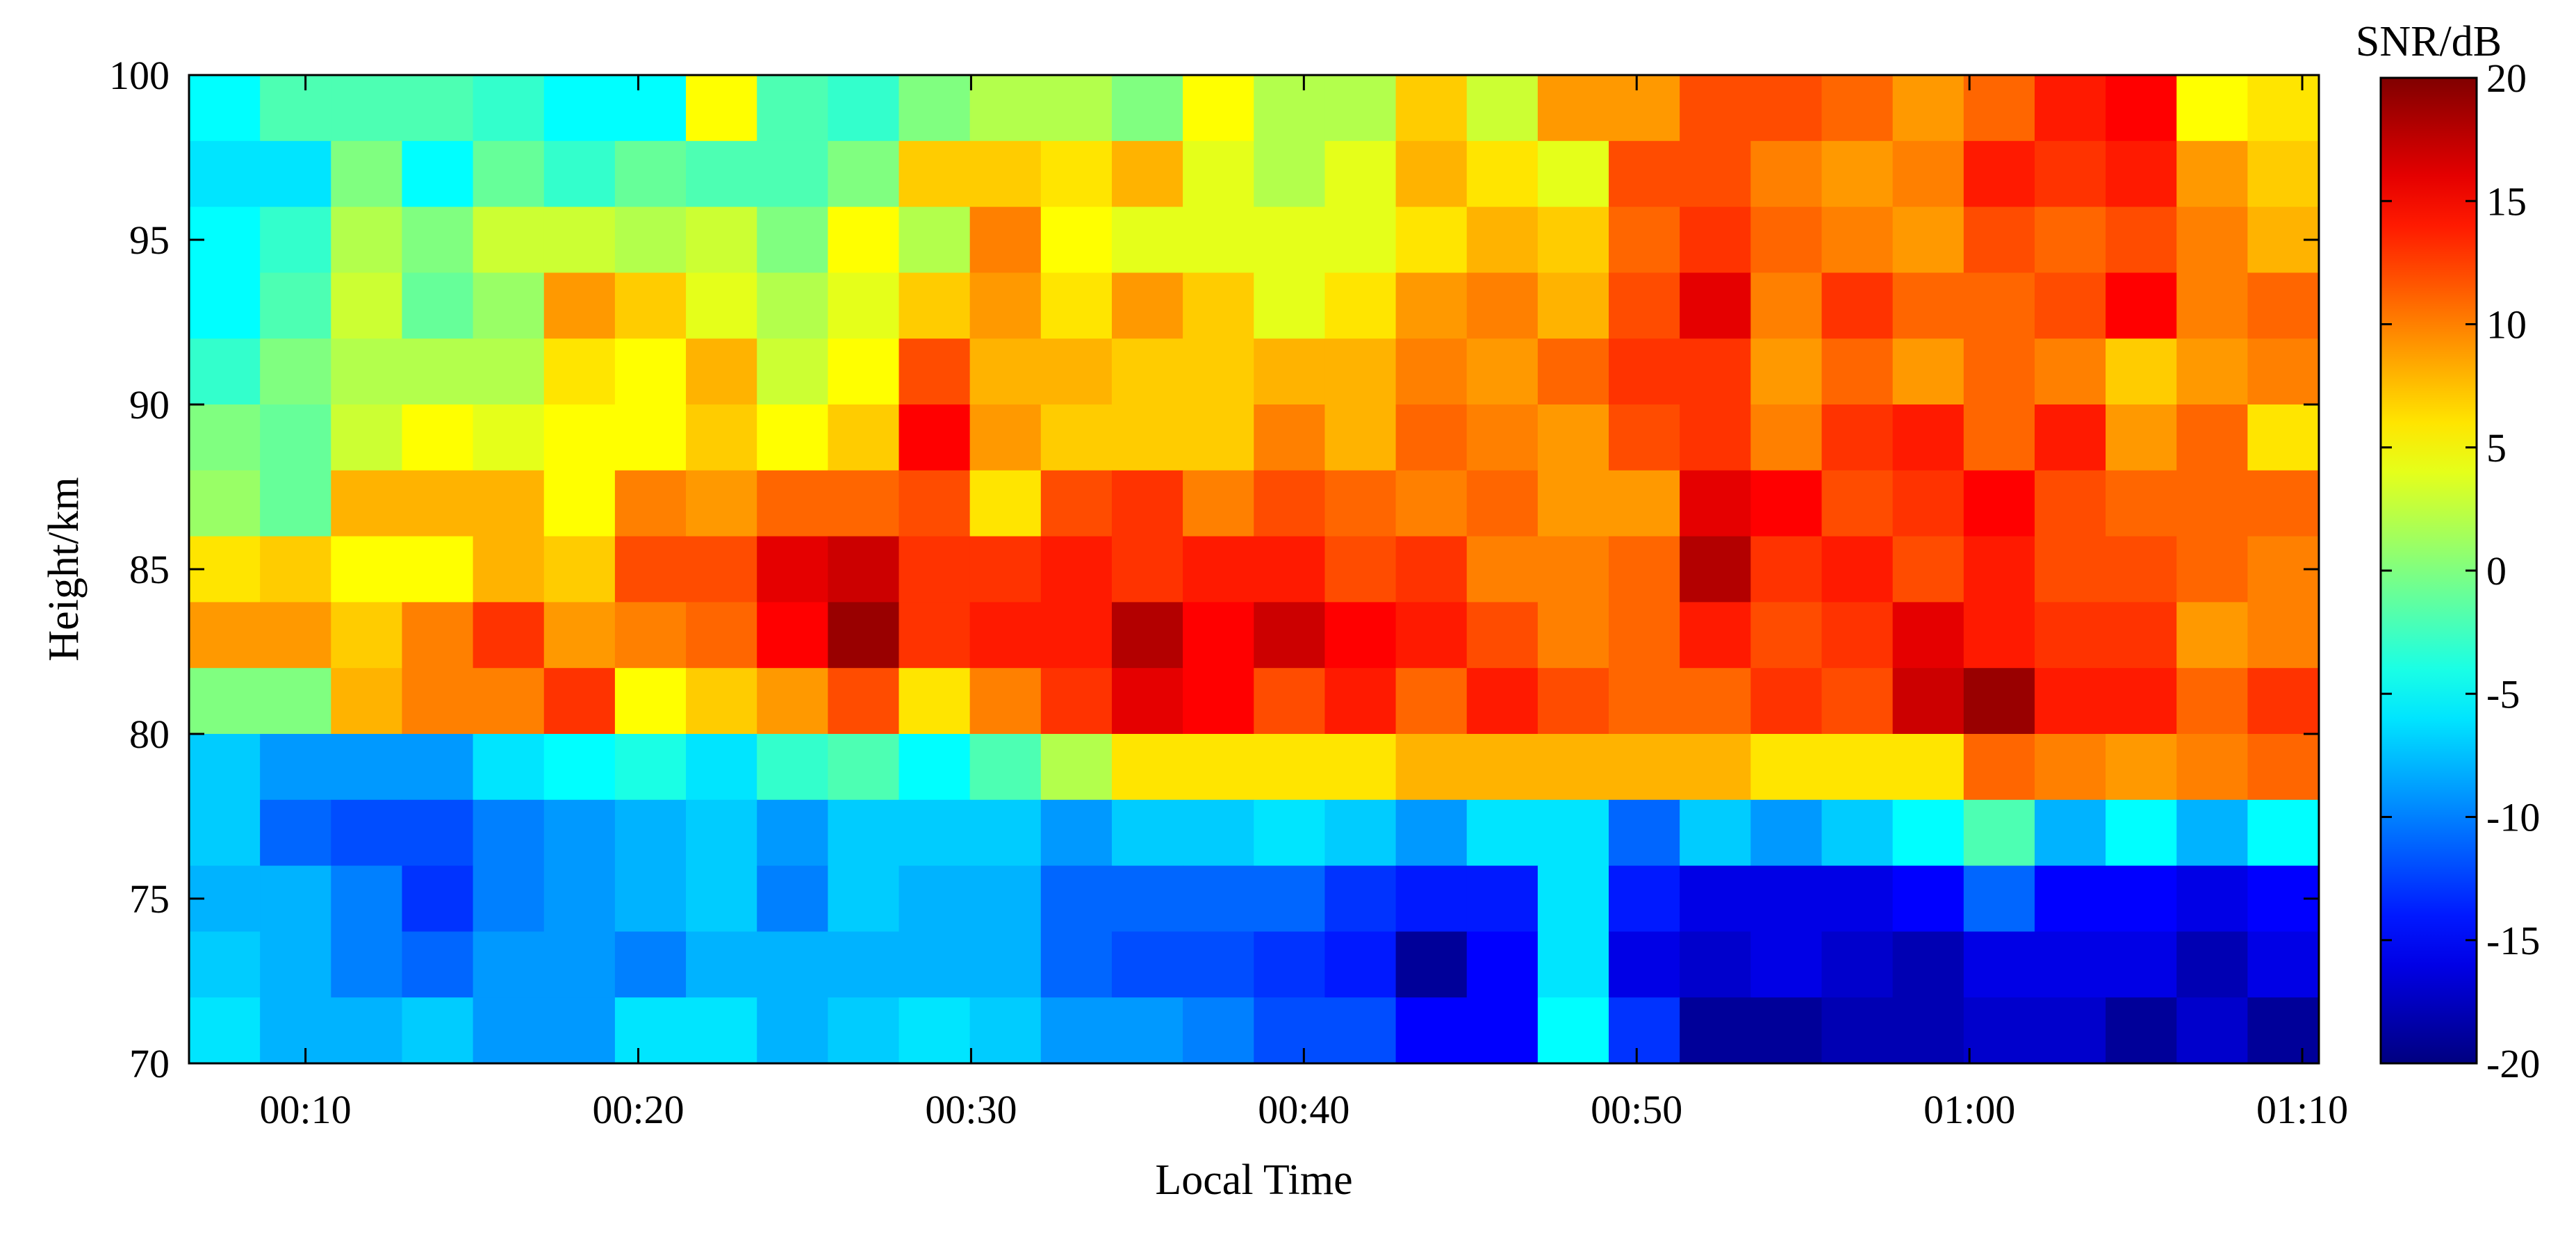 The height and width of the screenshot is (1235, 2576). Describe the element at coordinates (149, 899) in the screenshot. I see `y-tick-label: 75` at that location.